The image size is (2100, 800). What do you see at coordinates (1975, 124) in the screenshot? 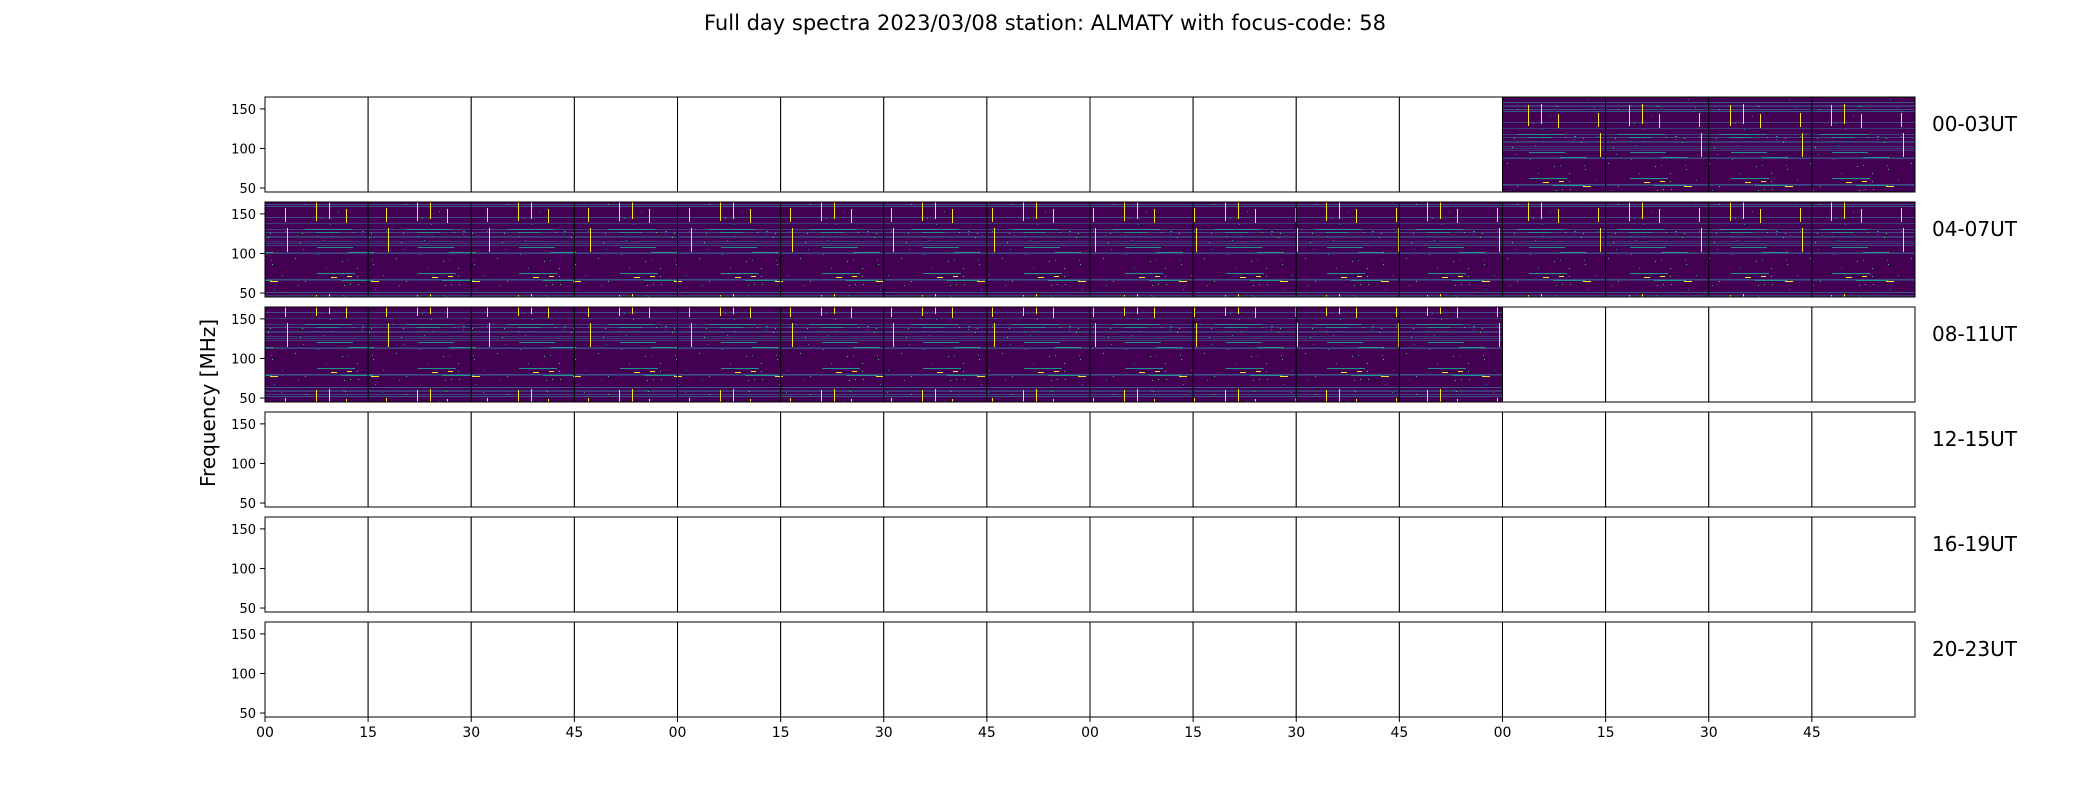
I see `row-time-label: 00-03UT` at bounding box center [1975, 124].